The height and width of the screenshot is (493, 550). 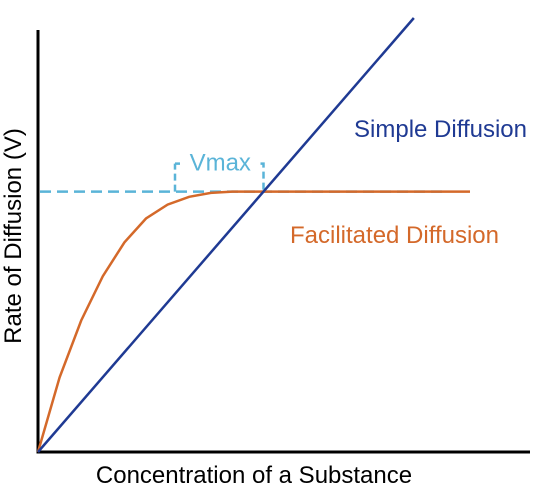 I want to click on vmax-bracket, so click(x=219, y=177).